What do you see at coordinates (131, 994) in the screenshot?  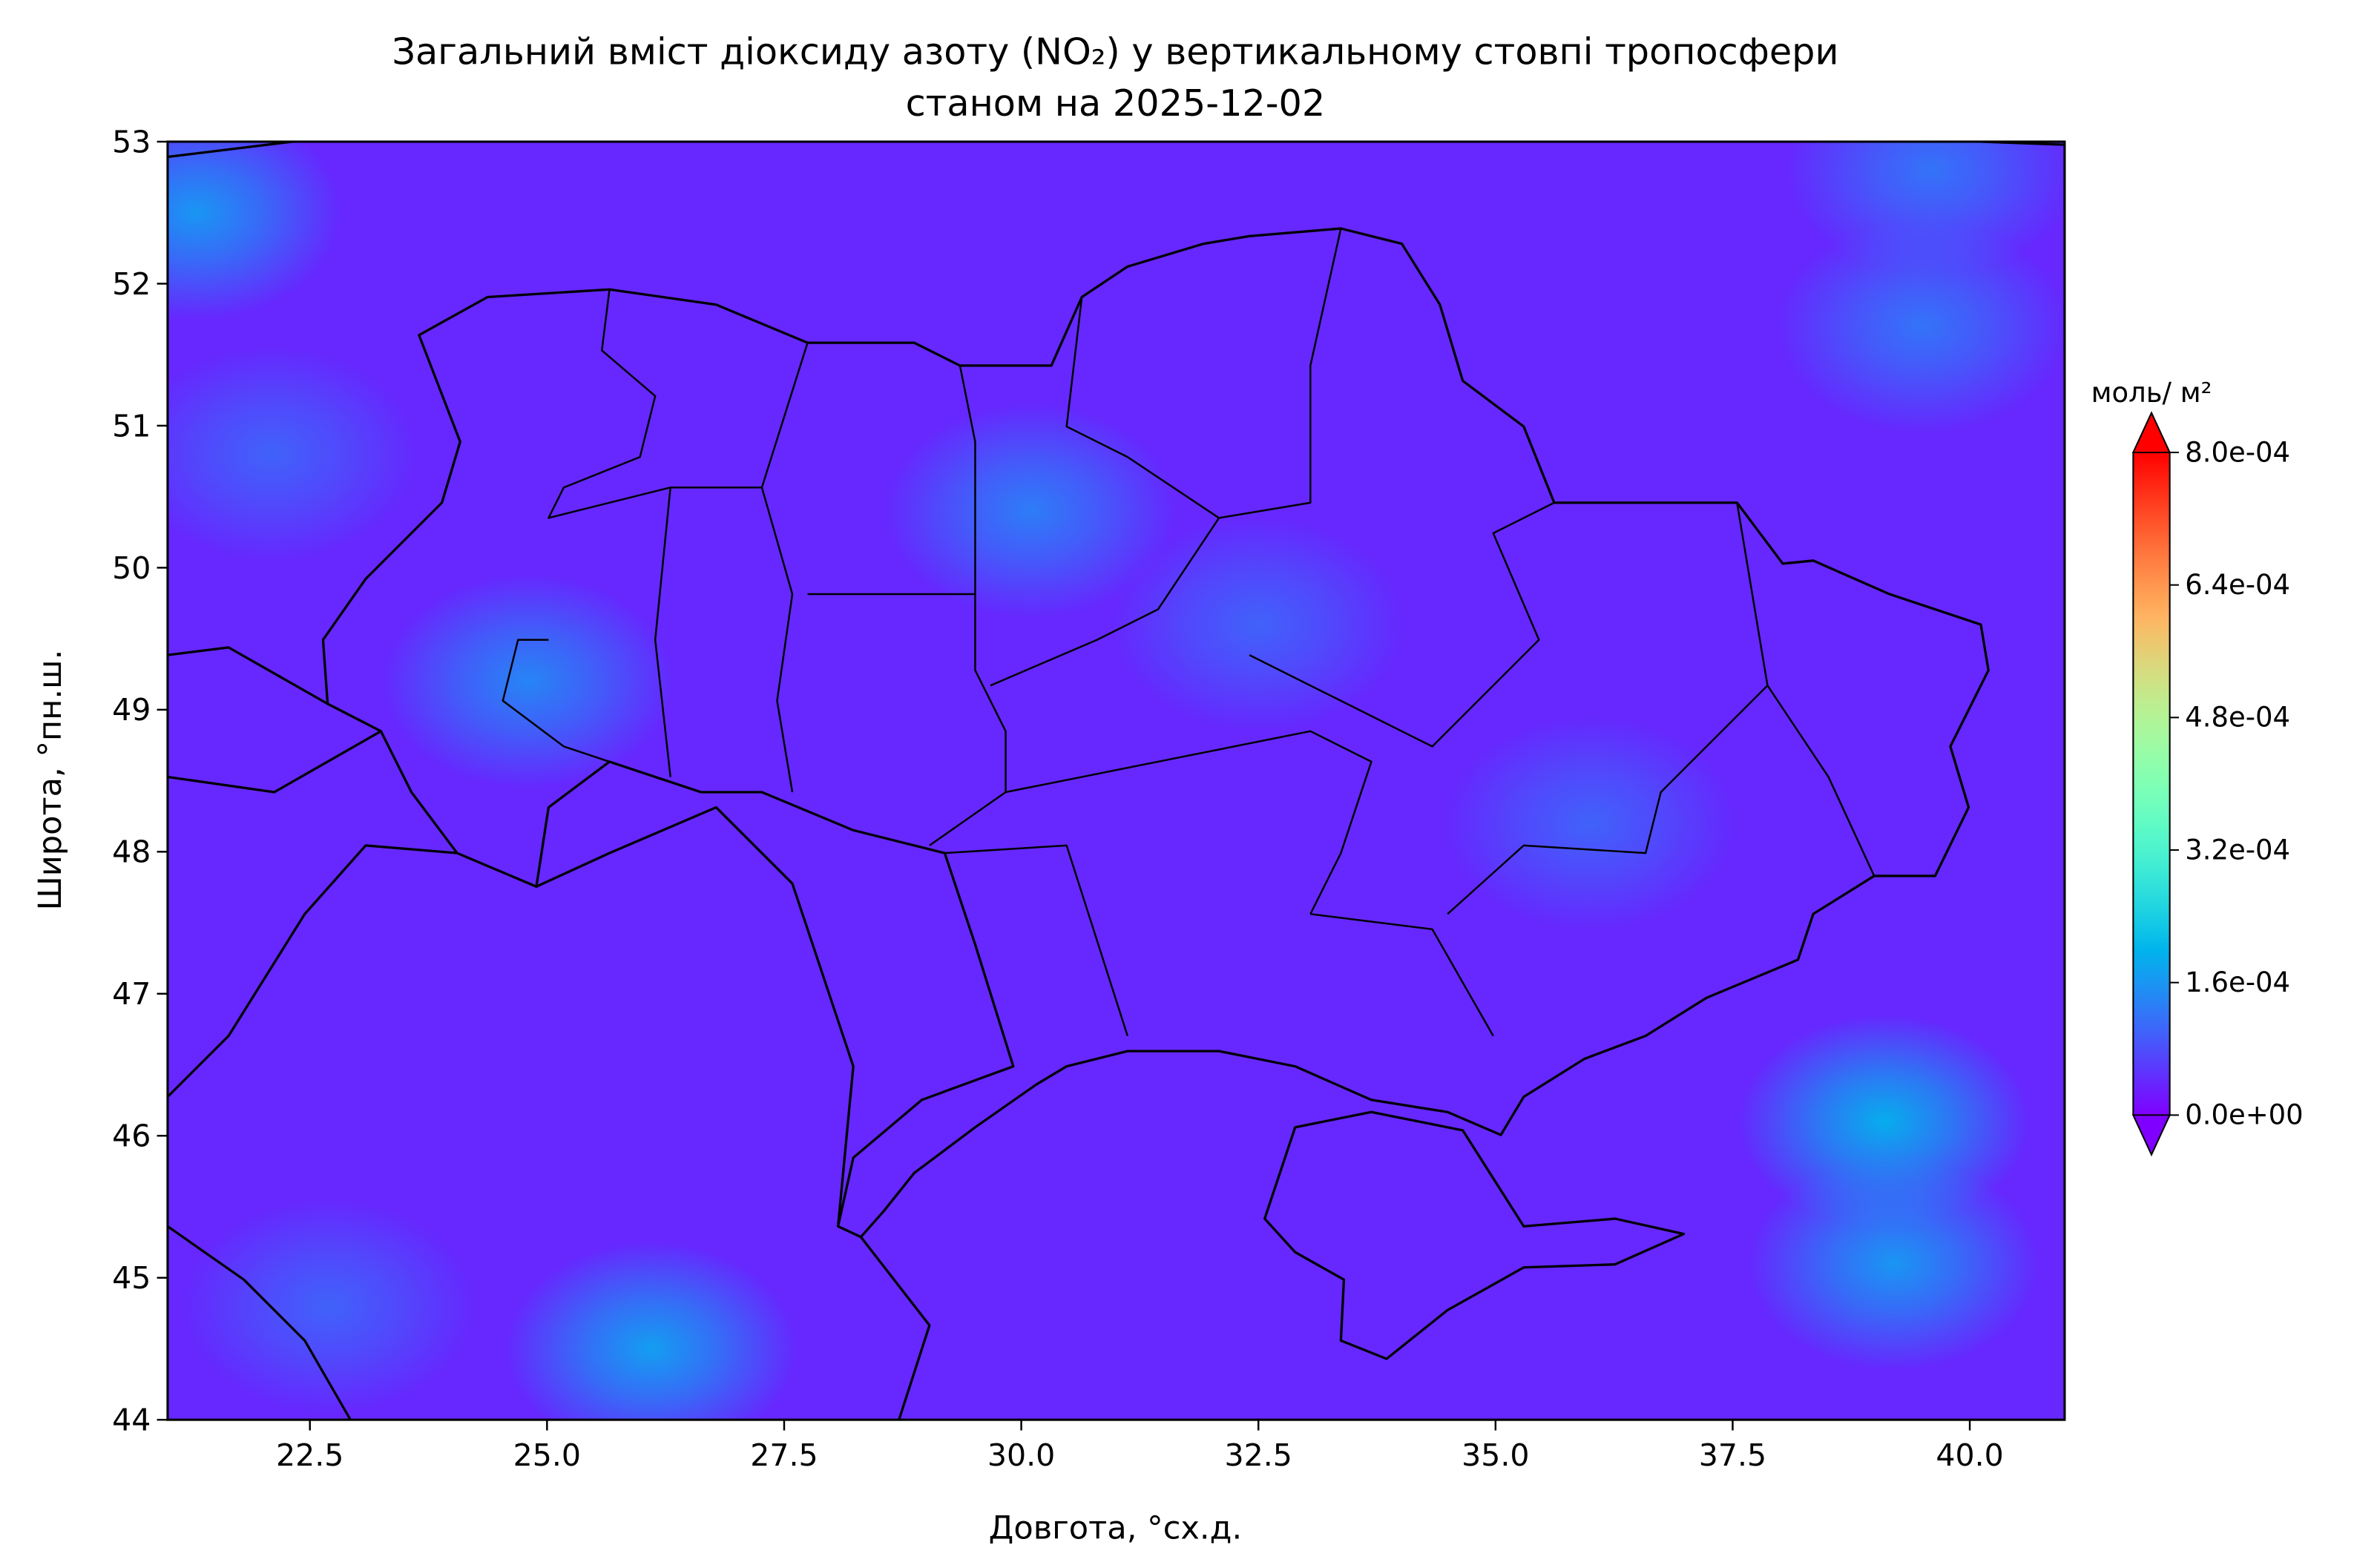 I see `y-tick-label: 47` at bounding box center [131, 994].